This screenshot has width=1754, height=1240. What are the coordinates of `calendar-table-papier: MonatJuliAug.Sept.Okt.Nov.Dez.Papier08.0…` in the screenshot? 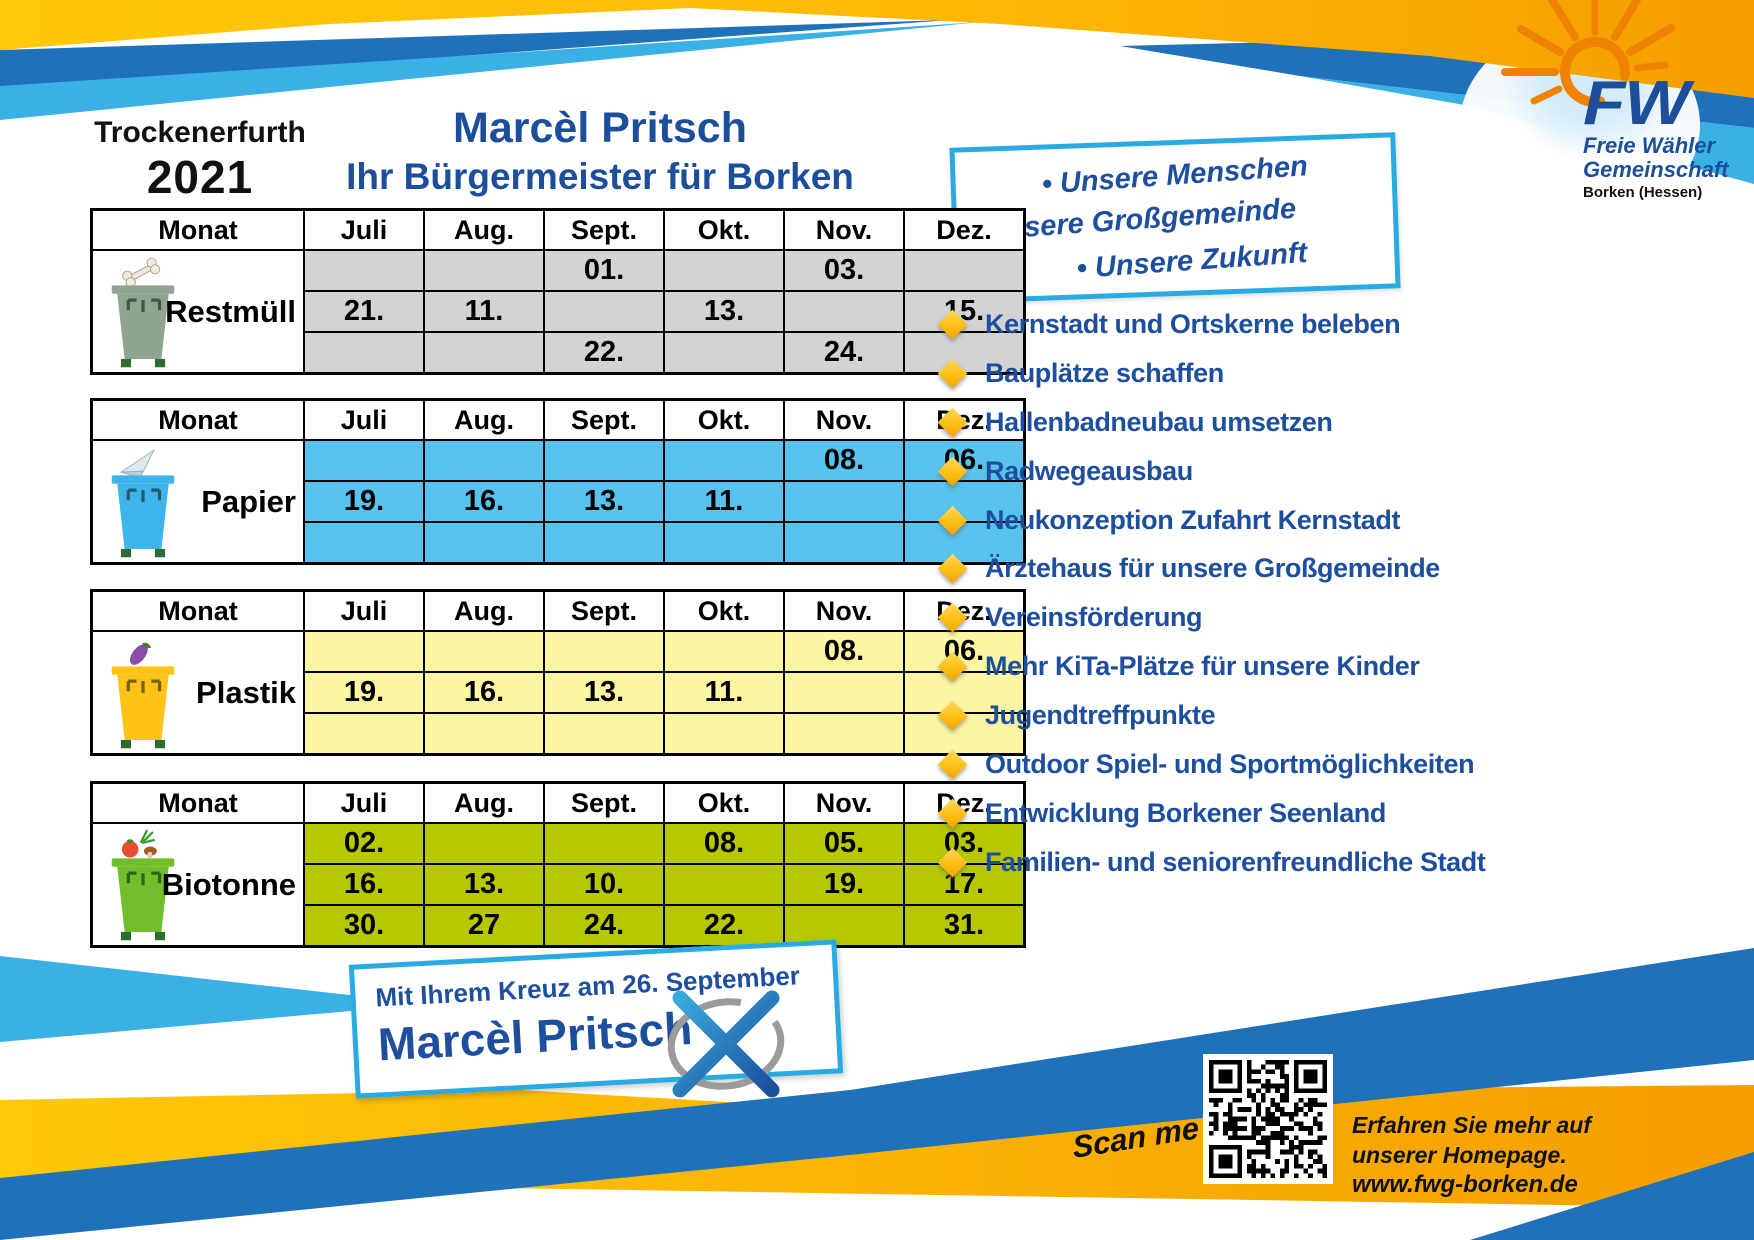 It's located at (558, 481).